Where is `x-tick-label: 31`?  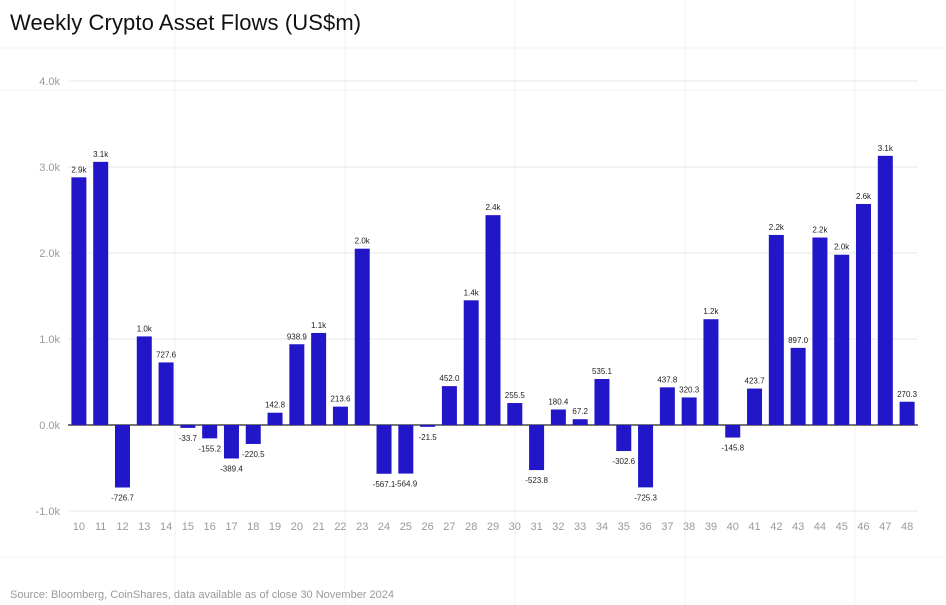 x-tick-label: 31 is located at coordinates (536, 527).